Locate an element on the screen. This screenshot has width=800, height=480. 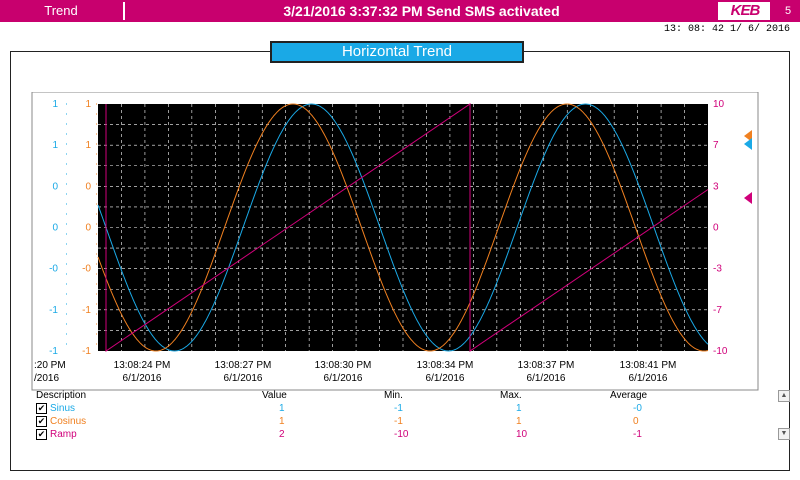
x-tick-time: 13:08:27 PM is located at coordinates (243, 365).